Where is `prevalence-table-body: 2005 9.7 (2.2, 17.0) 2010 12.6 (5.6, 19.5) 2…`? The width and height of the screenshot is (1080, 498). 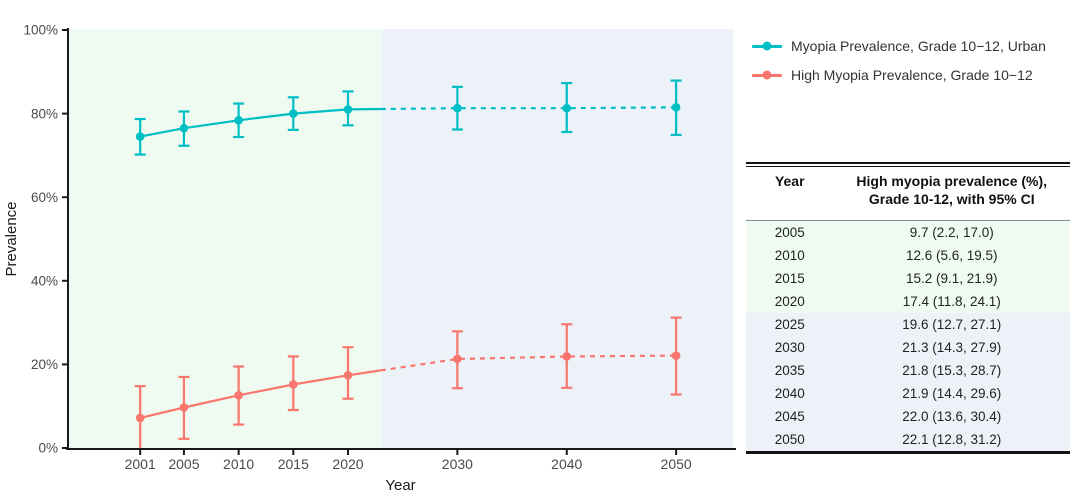
prevalence-table-body: 2005 9.7 (2.2, 17.0) 2010 12.6 (5.6, 19.5) 2… is located at coordinates (908, 336).